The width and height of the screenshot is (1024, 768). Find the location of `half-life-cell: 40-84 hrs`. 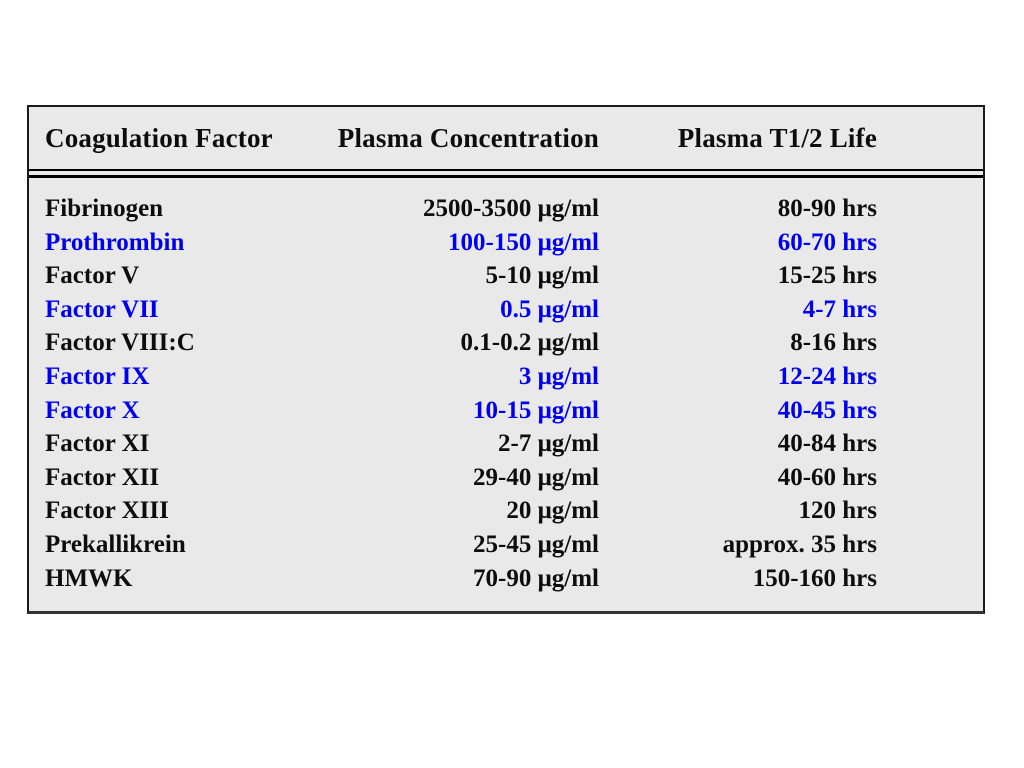

half-life-cell: 40-84 hrs is located at coordinates (827, 444).